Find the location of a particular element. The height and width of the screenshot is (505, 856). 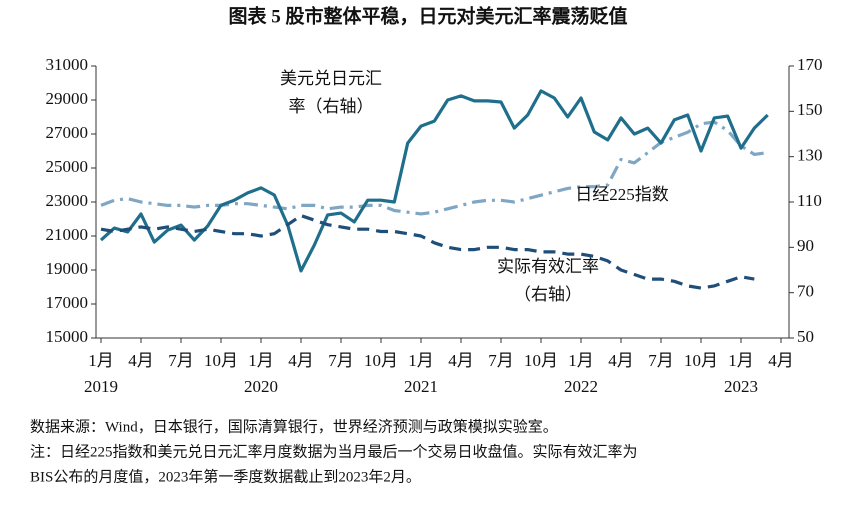

x-year-label: 2020 is located at coordinates (261, 386).